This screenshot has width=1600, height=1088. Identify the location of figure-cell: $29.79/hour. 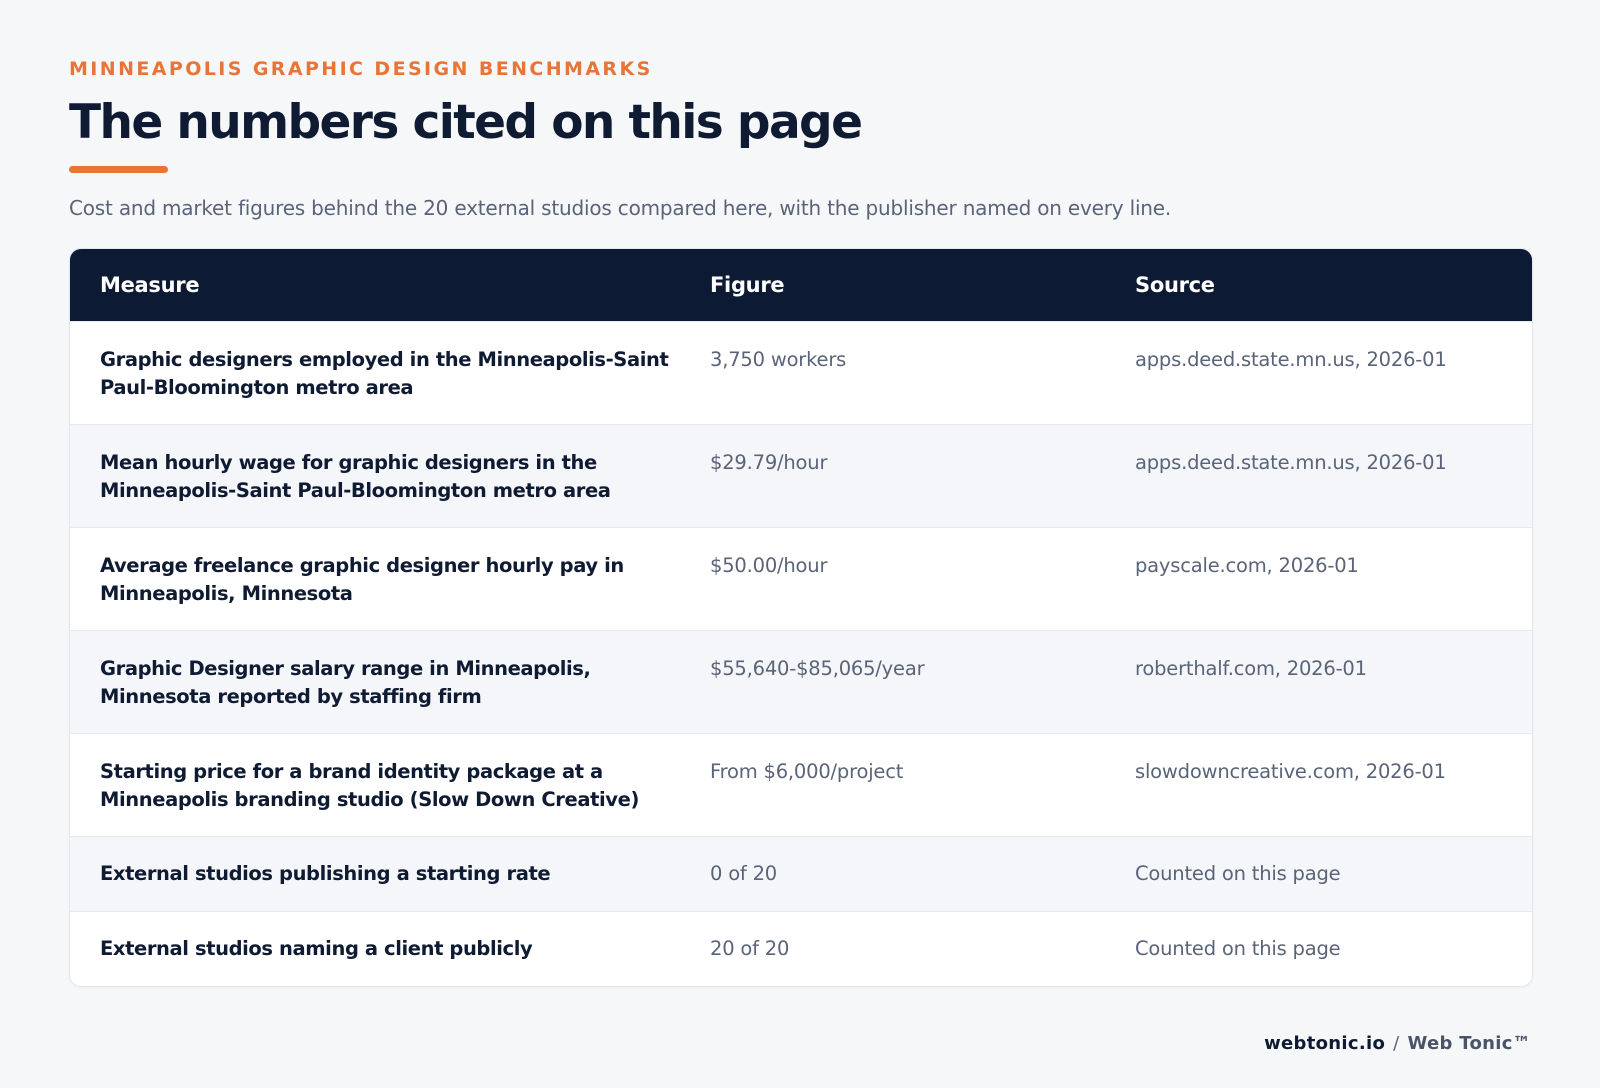
(769, 462).